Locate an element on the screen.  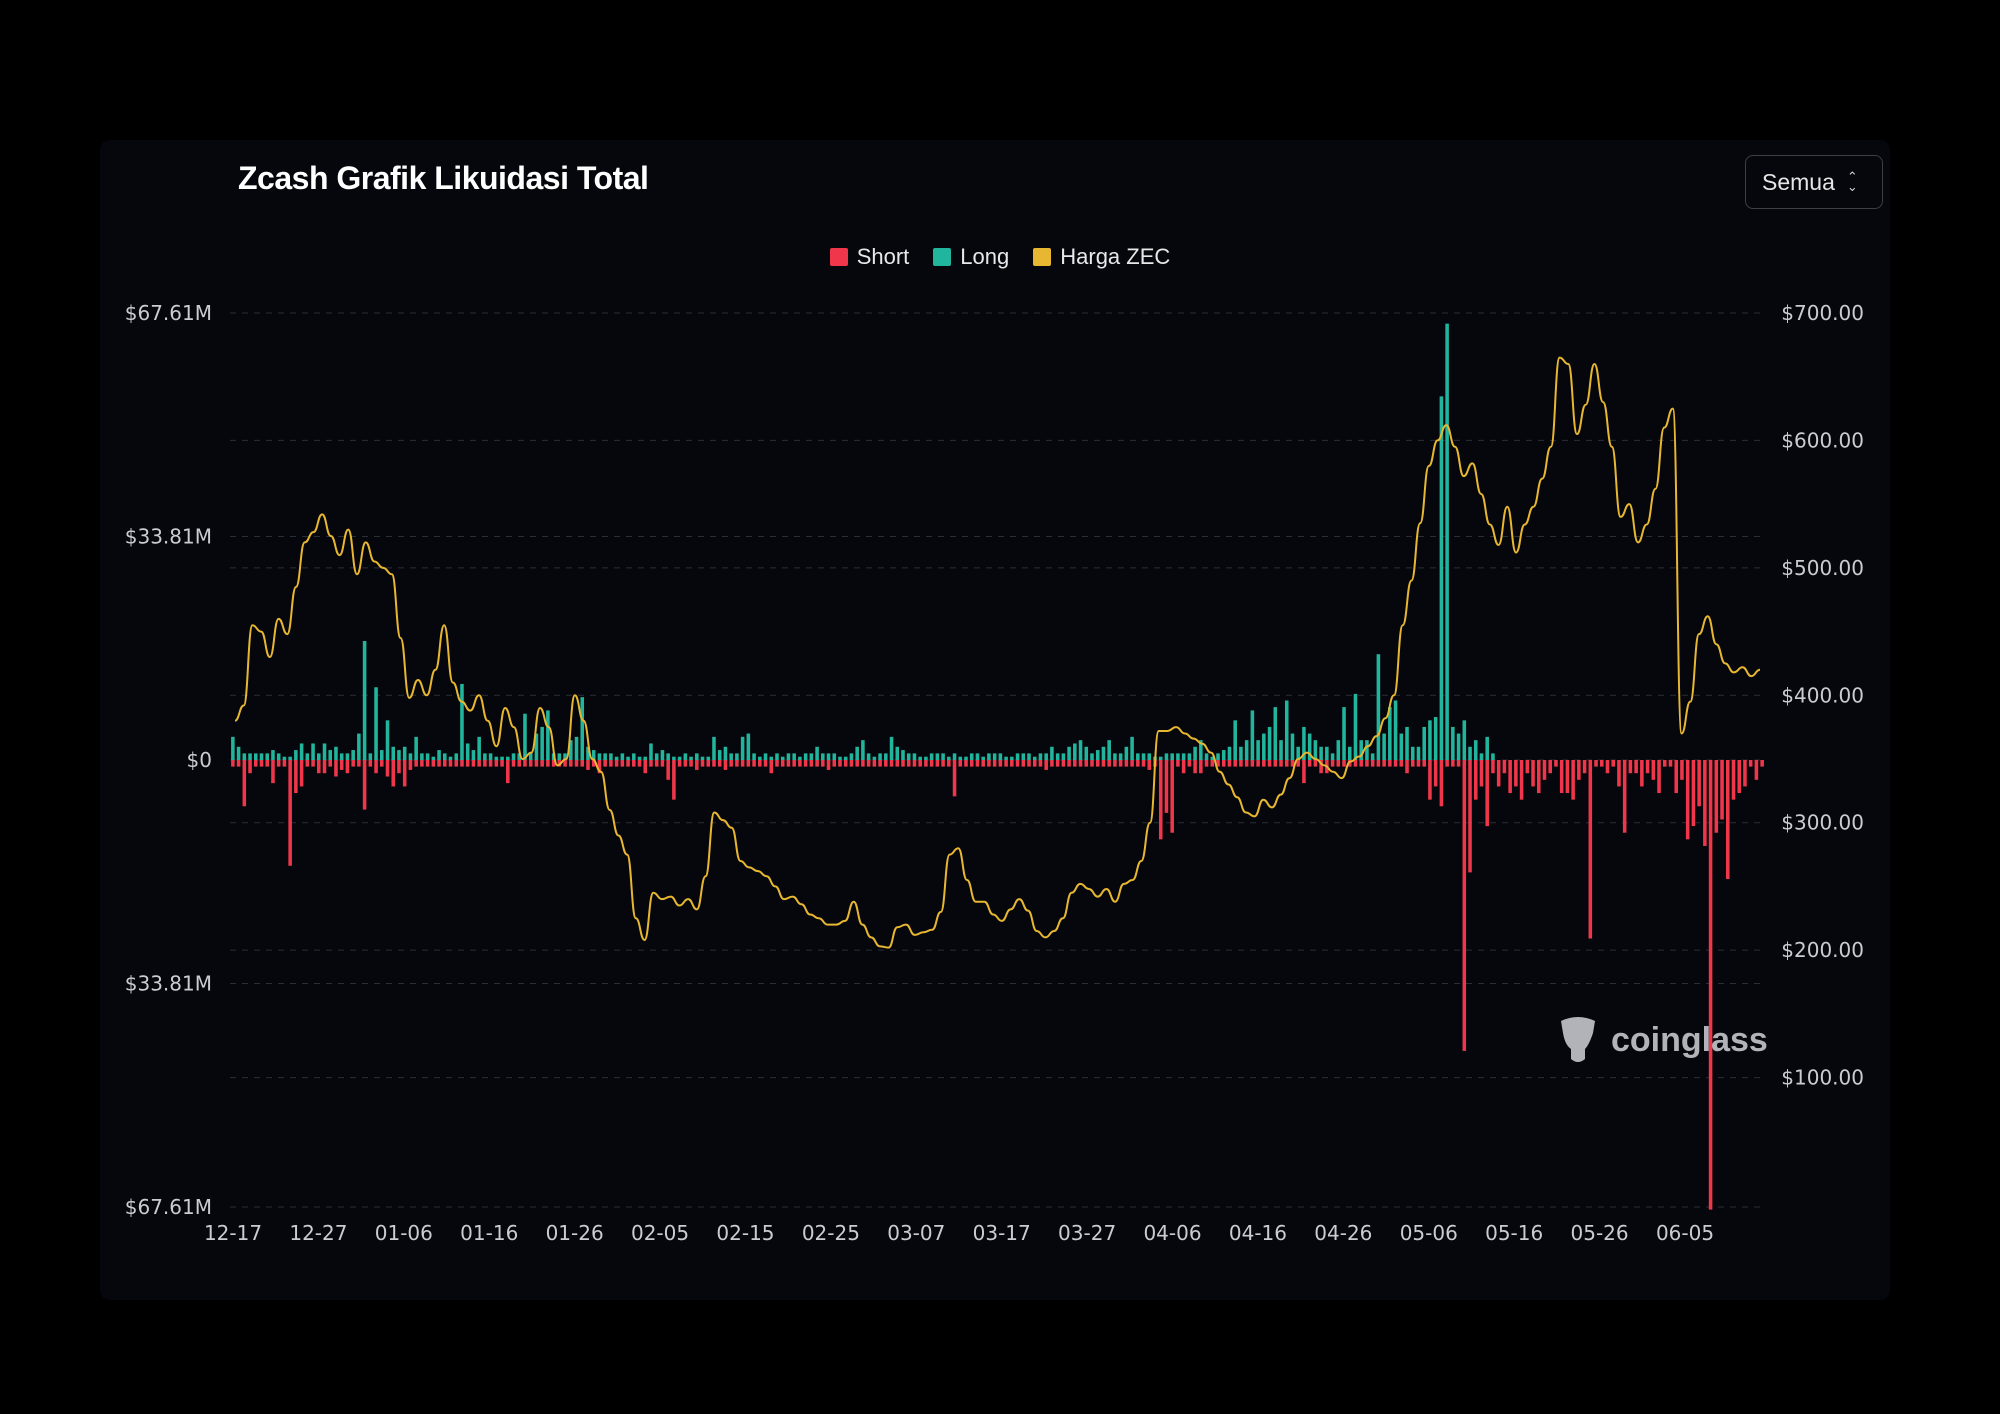
x-tick-label: 02-25 is located at coordinates (831, 1233).